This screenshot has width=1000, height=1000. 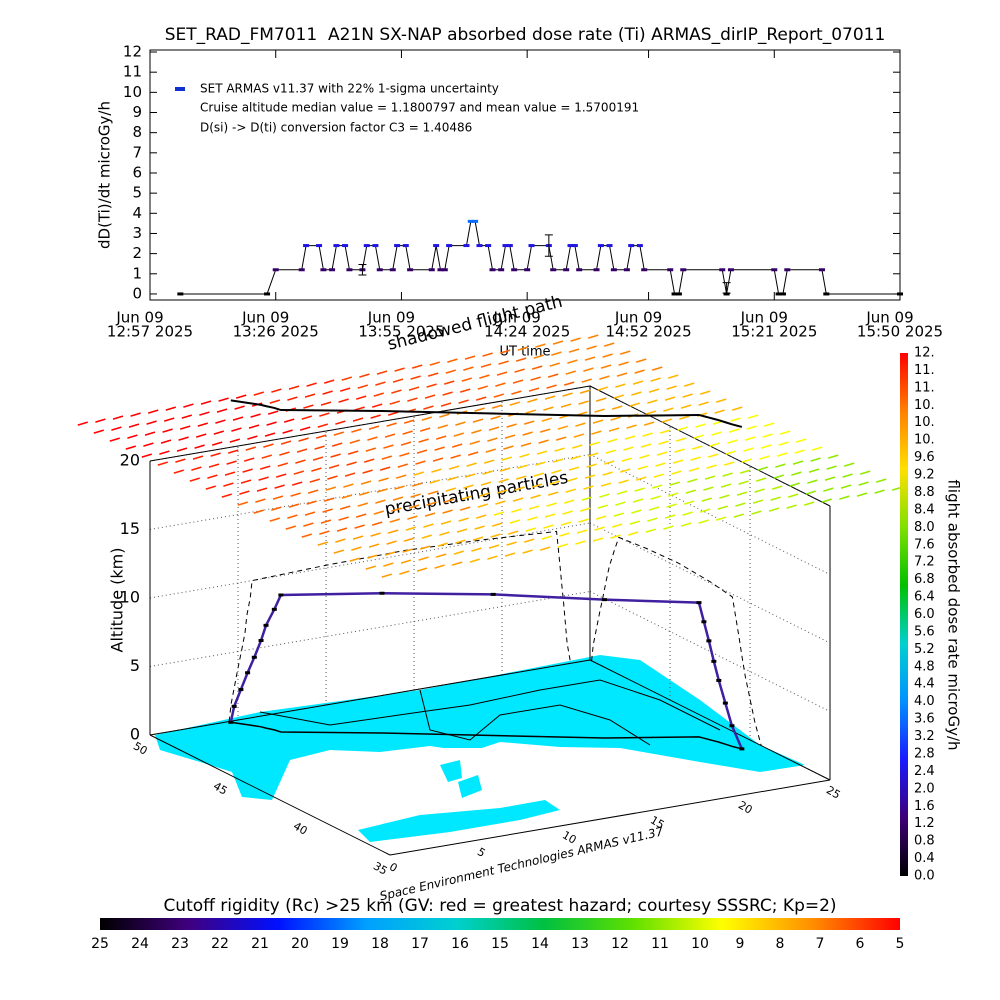 What do you see at coordinates (924, 509) in the screenshot?
I see `colorbar-tick-label: 8.4` at bounding box center [924, 509].